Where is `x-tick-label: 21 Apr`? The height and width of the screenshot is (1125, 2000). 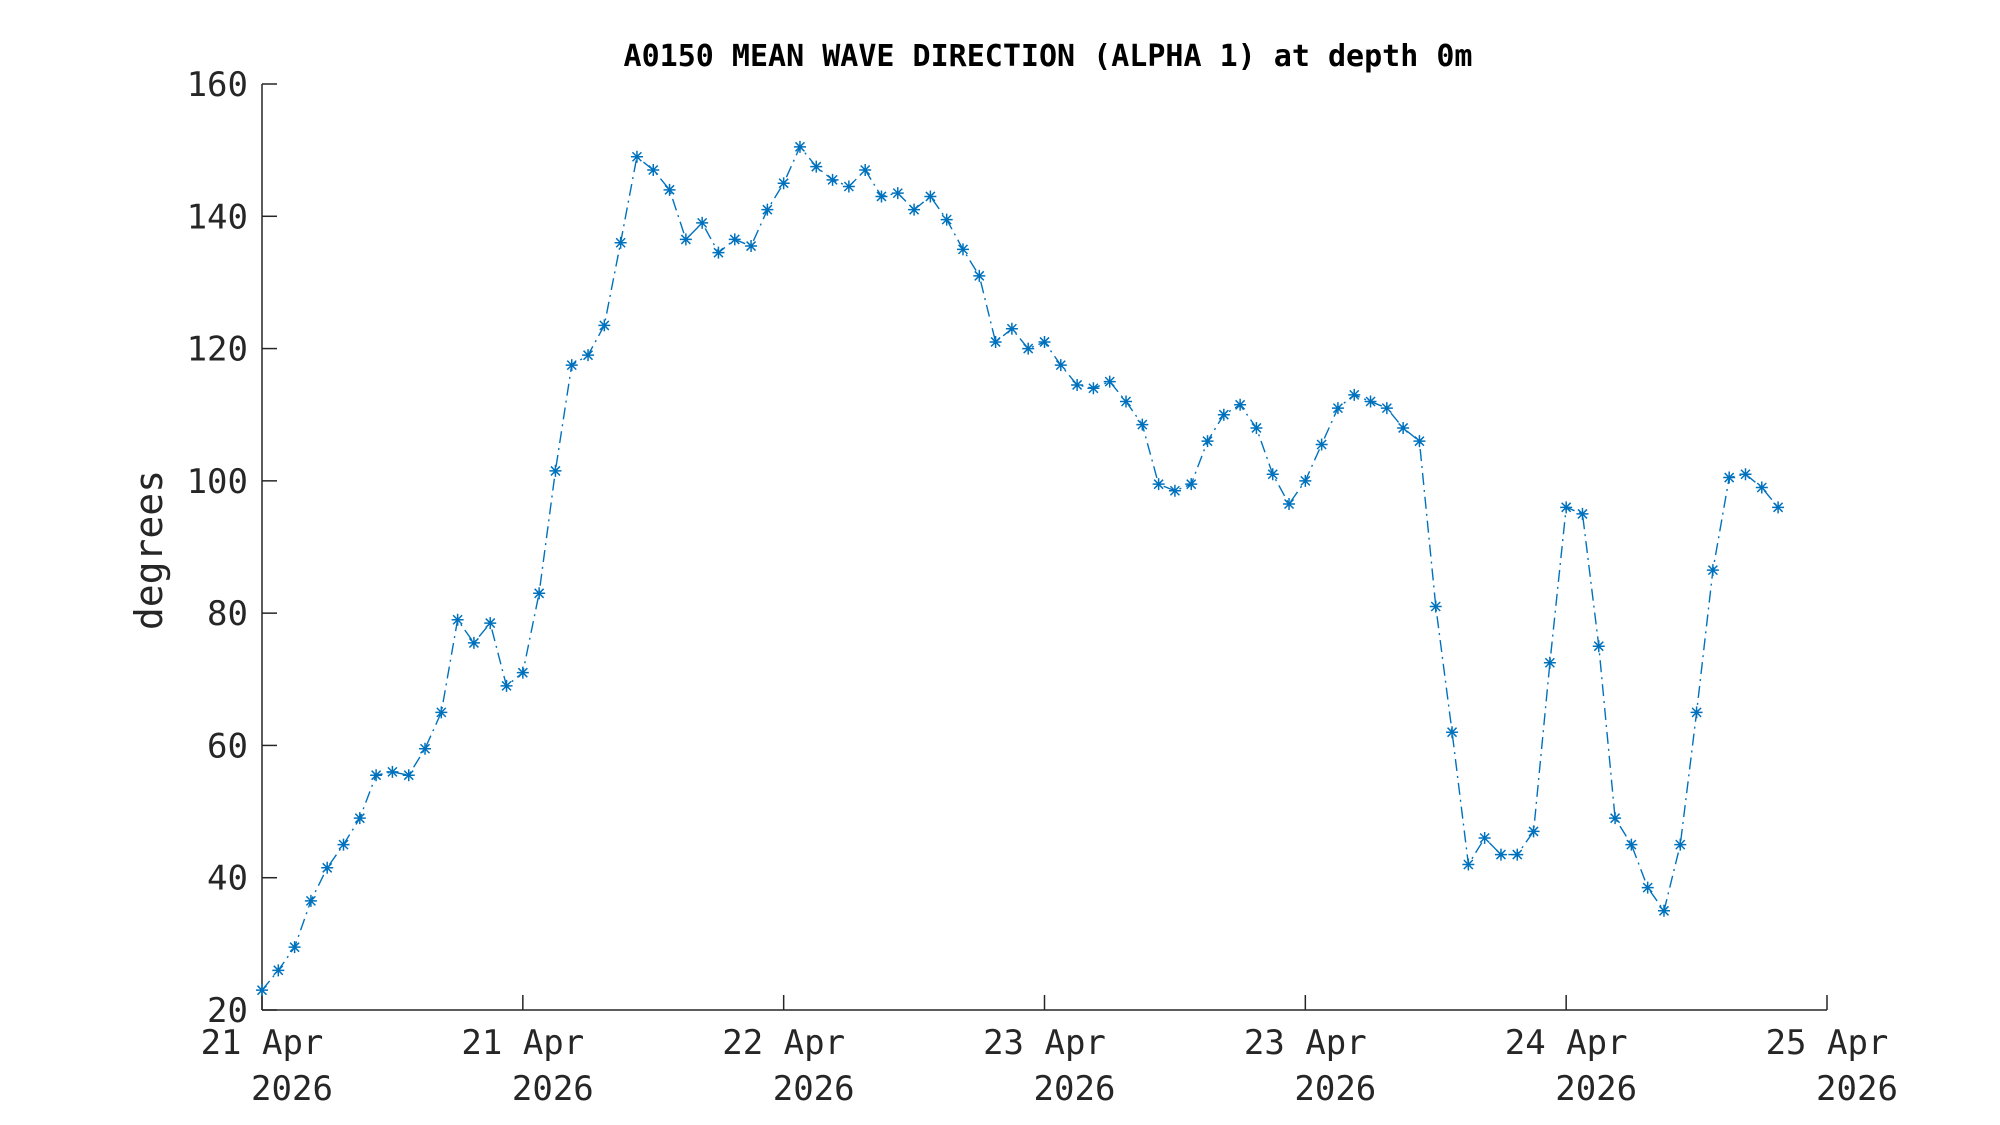
x-tick-label: 21 Apr is located at coordinates (262, 1043).